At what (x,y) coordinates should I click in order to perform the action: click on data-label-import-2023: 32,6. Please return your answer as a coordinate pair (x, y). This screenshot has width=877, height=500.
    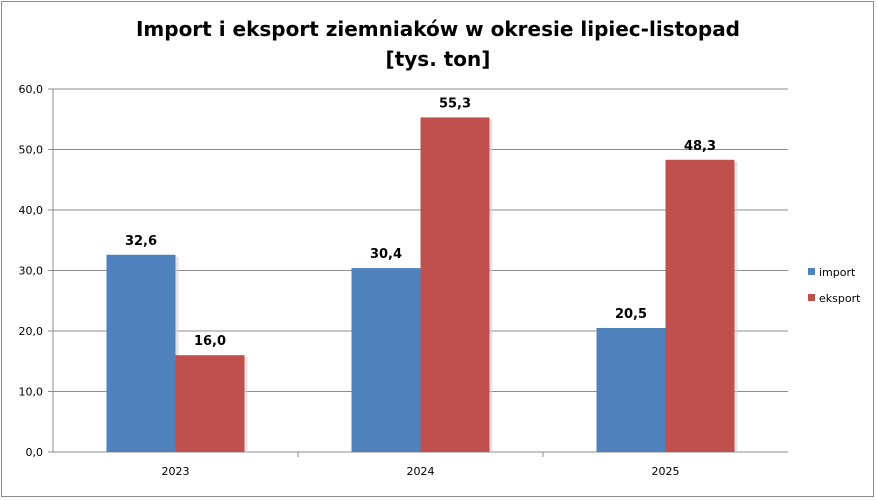
    Looking at the image, I should click on (141, 241).